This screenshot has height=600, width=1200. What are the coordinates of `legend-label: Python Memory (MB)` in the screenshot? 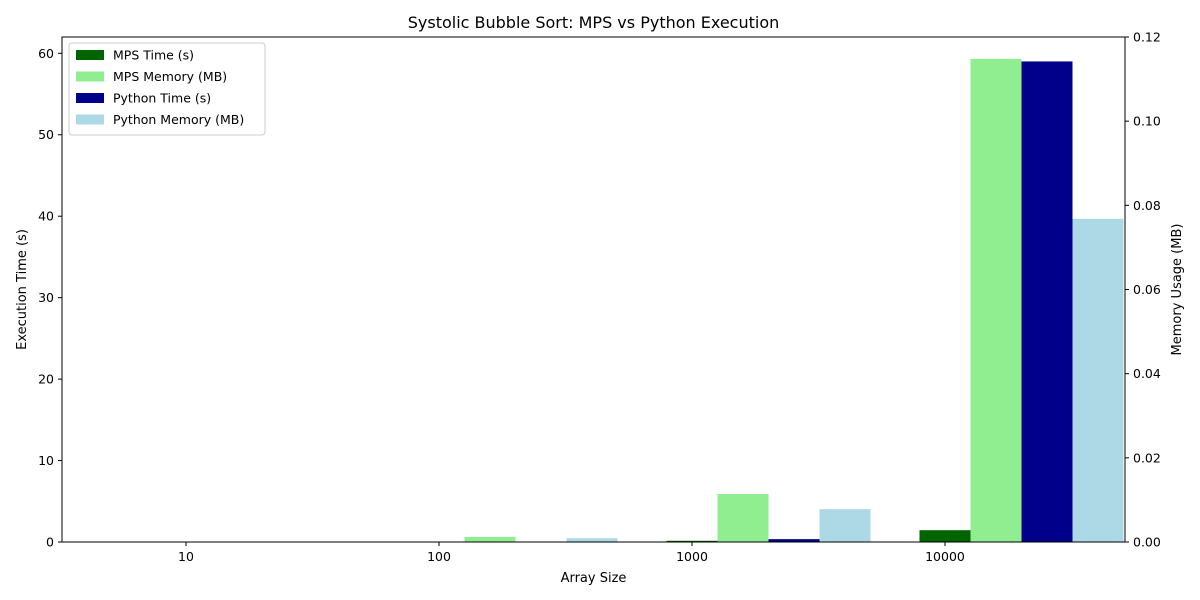 It's located at (178, 119).